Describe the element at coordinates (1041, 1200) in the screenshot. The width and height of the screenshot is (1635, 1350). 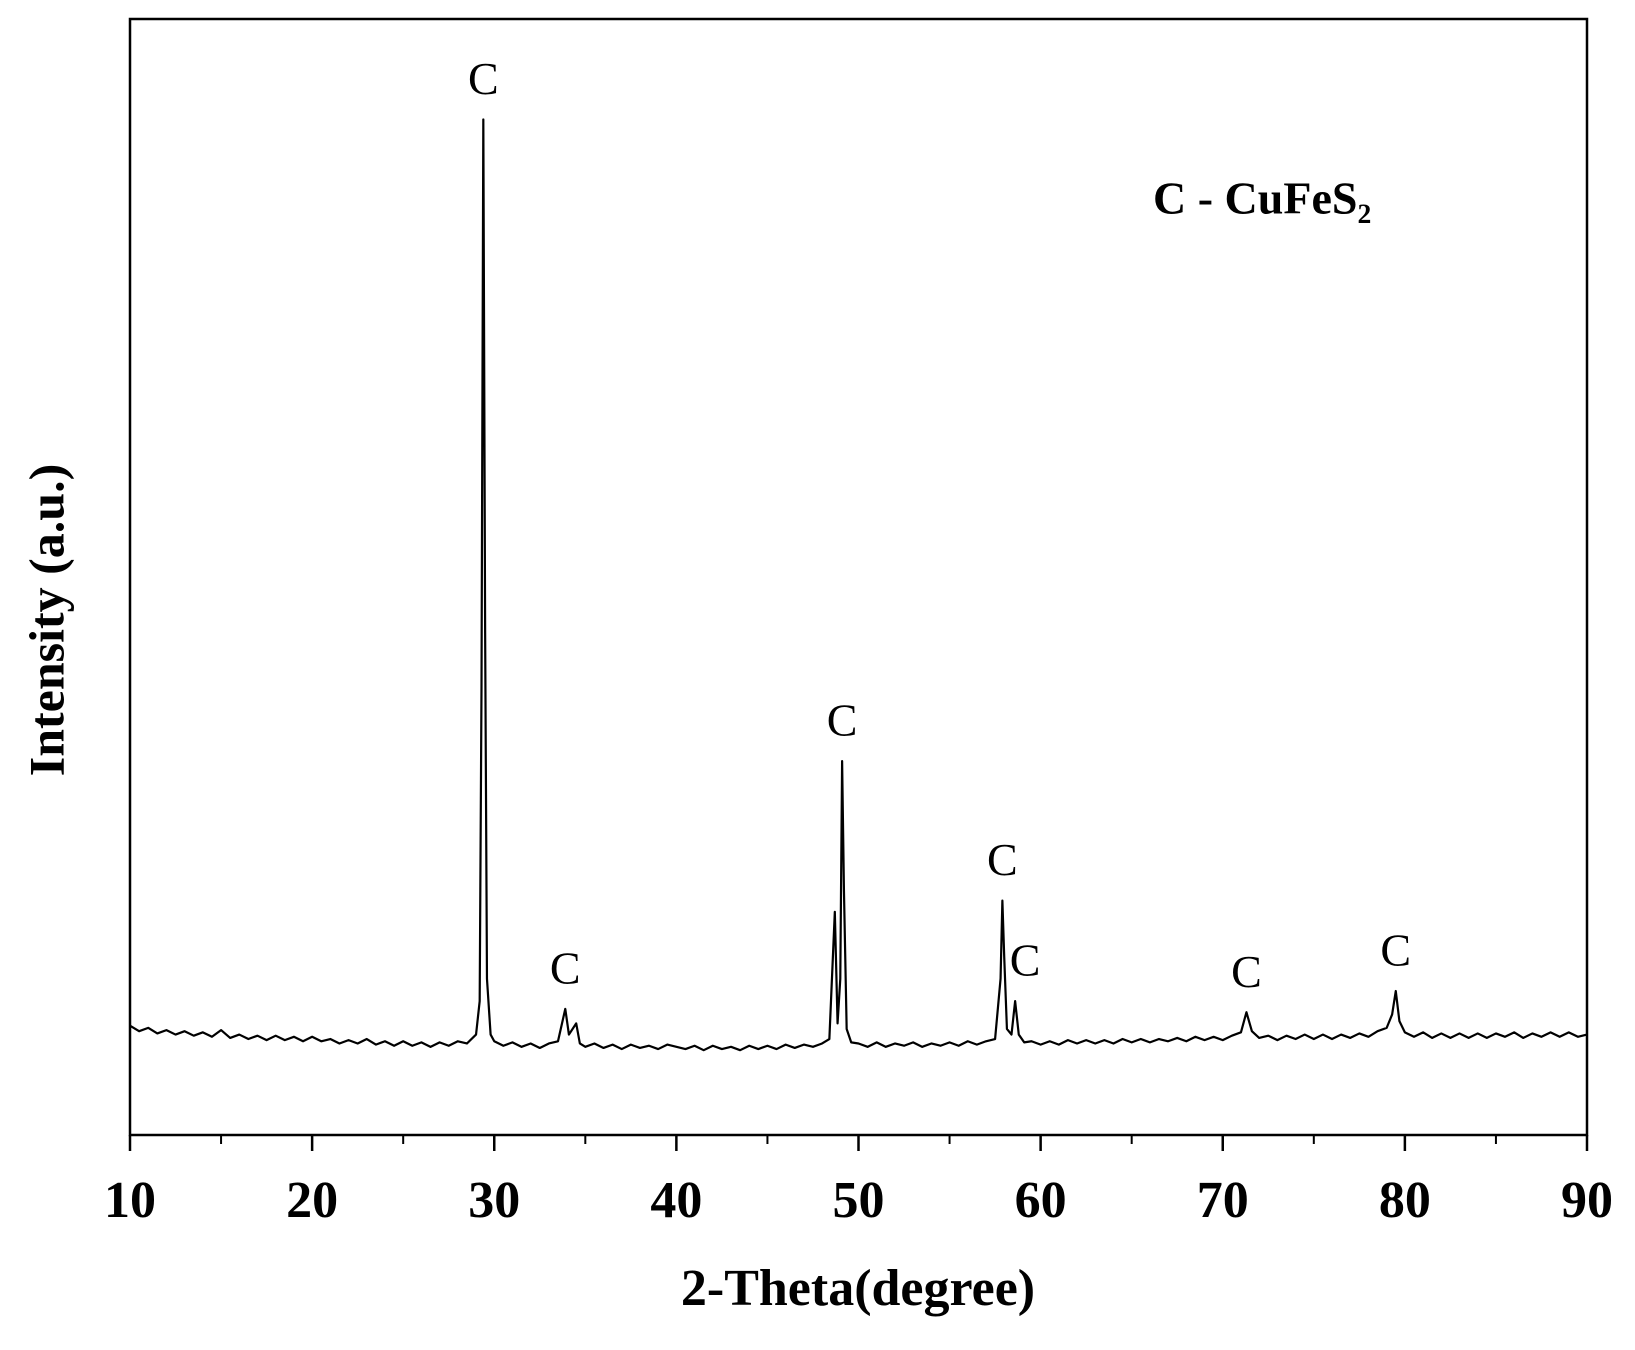
I see `x-tick-label: 60` at that location.